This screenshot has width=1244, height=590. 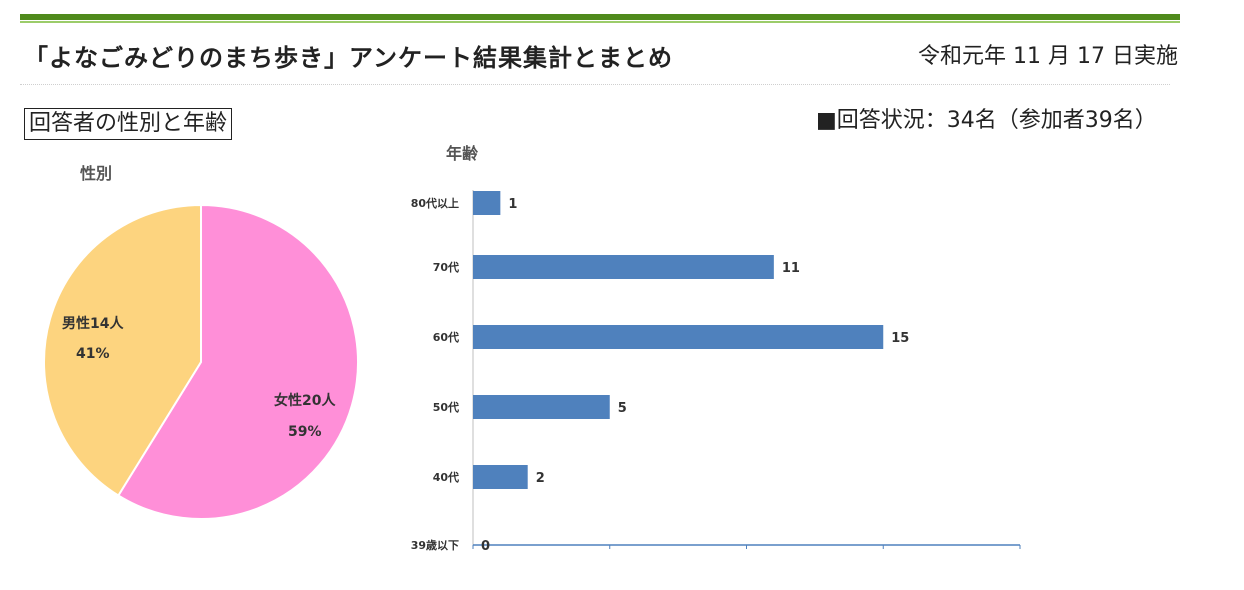 I want to click on pie-label-male: 男性14人, so click(x=93, y=323).